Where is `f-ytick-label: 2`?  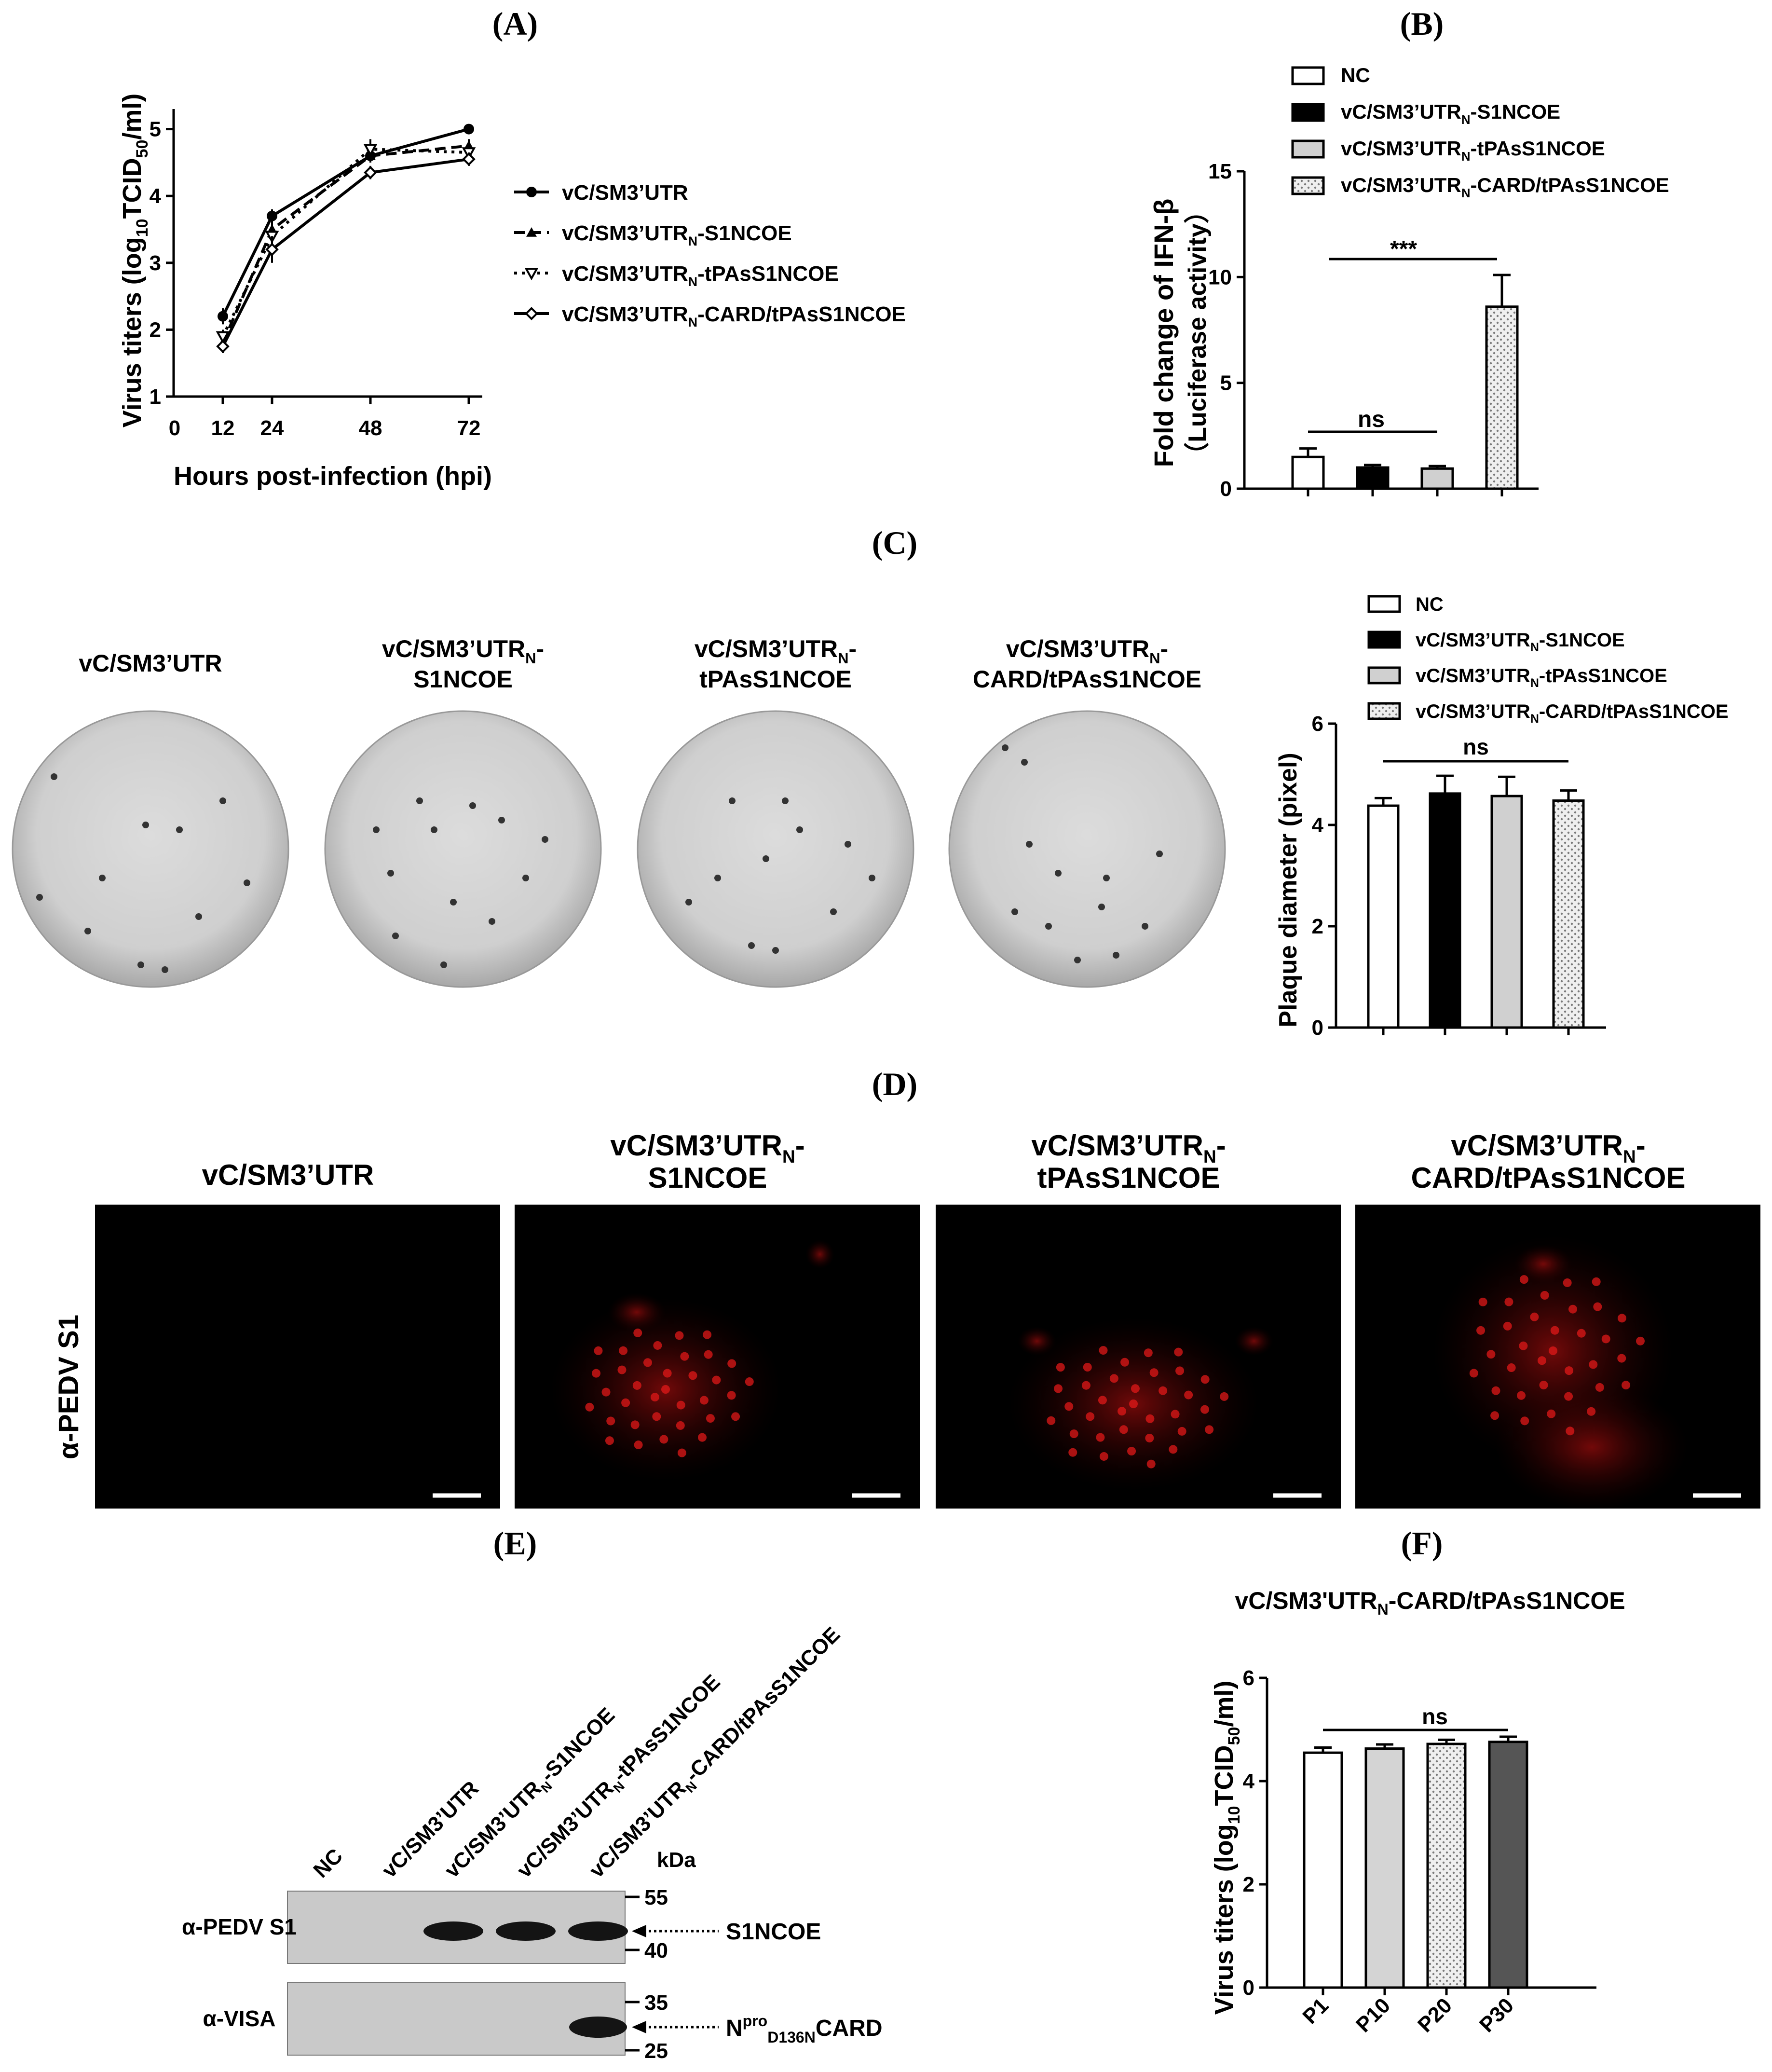 f-ytick-label: 2 is located at coordinates (1248, 1884).